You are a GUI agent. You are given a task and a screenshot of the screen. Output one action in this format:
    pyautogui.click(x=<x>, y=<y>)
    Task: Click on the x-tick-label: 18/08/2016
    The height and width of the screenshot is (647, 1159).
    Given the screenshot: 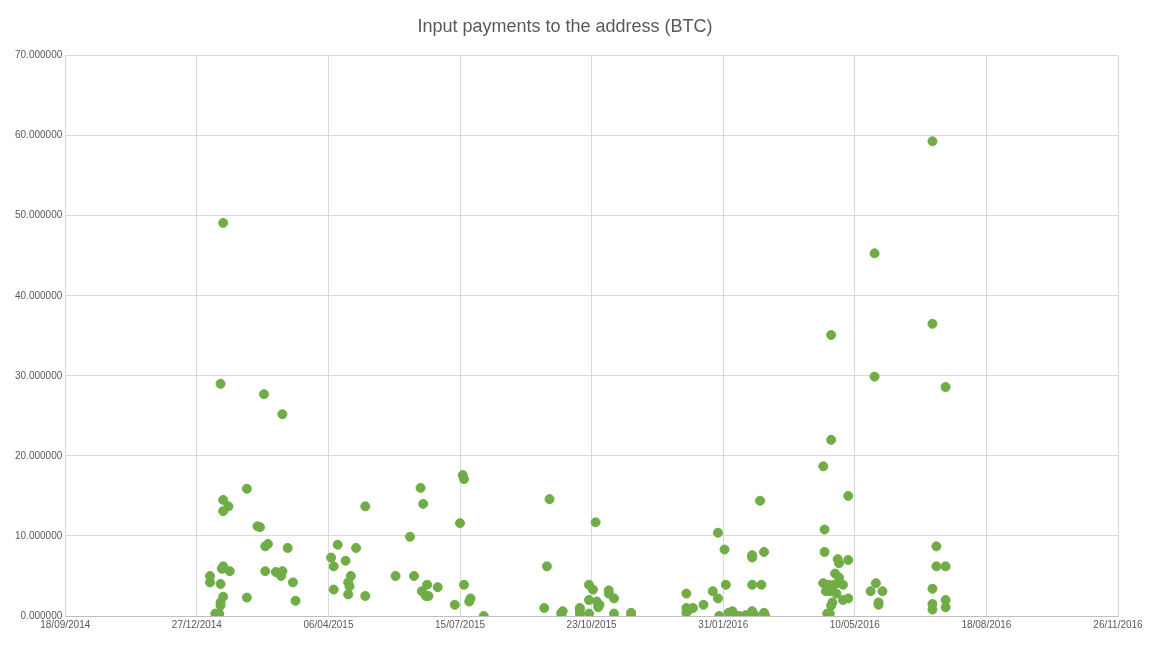 What is the action you would take?
    pyautogui.click(x=986, y=624)
    